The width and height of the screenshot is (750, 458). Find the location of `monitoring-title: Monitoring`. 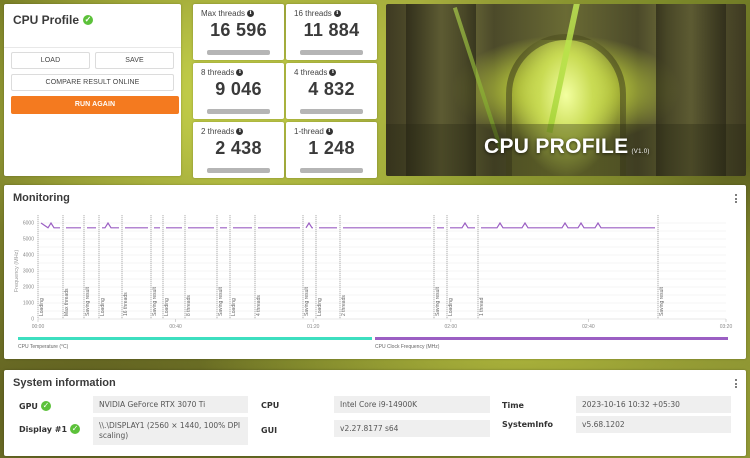

monitoring-title: Monitoring is located at coordinates (41, 198).